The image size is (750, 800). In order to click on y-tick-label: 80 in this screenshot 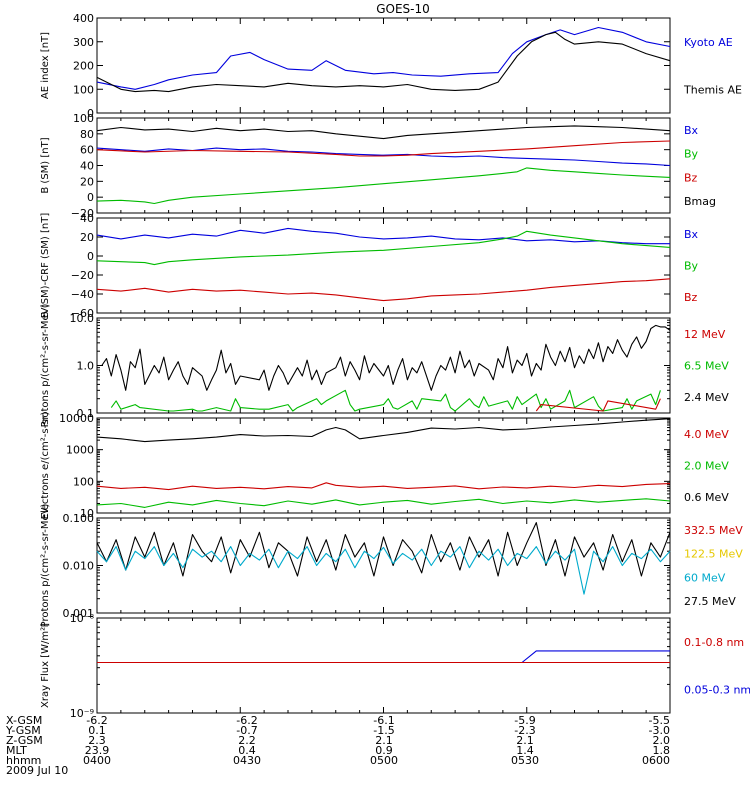, I will do `click(87, 134)`.